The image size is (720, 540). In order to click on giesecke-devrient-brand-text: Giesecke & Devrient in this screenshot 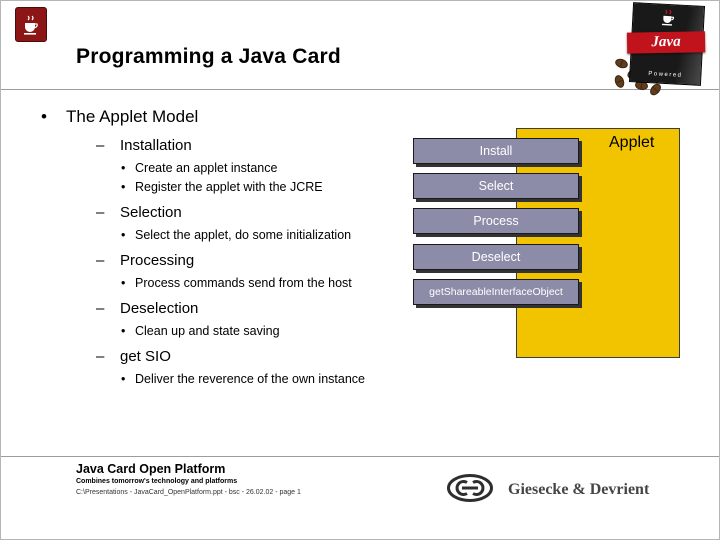, I will do `click(579, 489)`.